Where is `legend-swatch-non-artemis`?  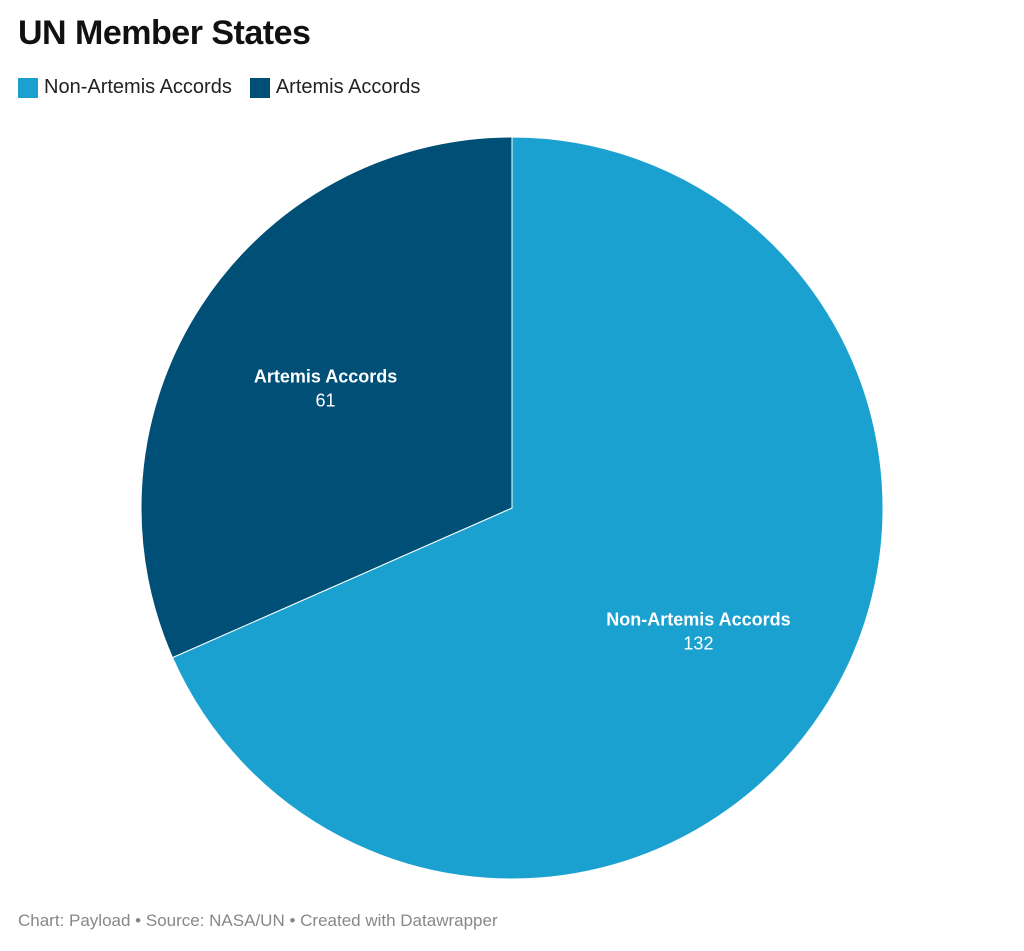
legend-swatch-non-artemis is located at coordinates (28, 87).